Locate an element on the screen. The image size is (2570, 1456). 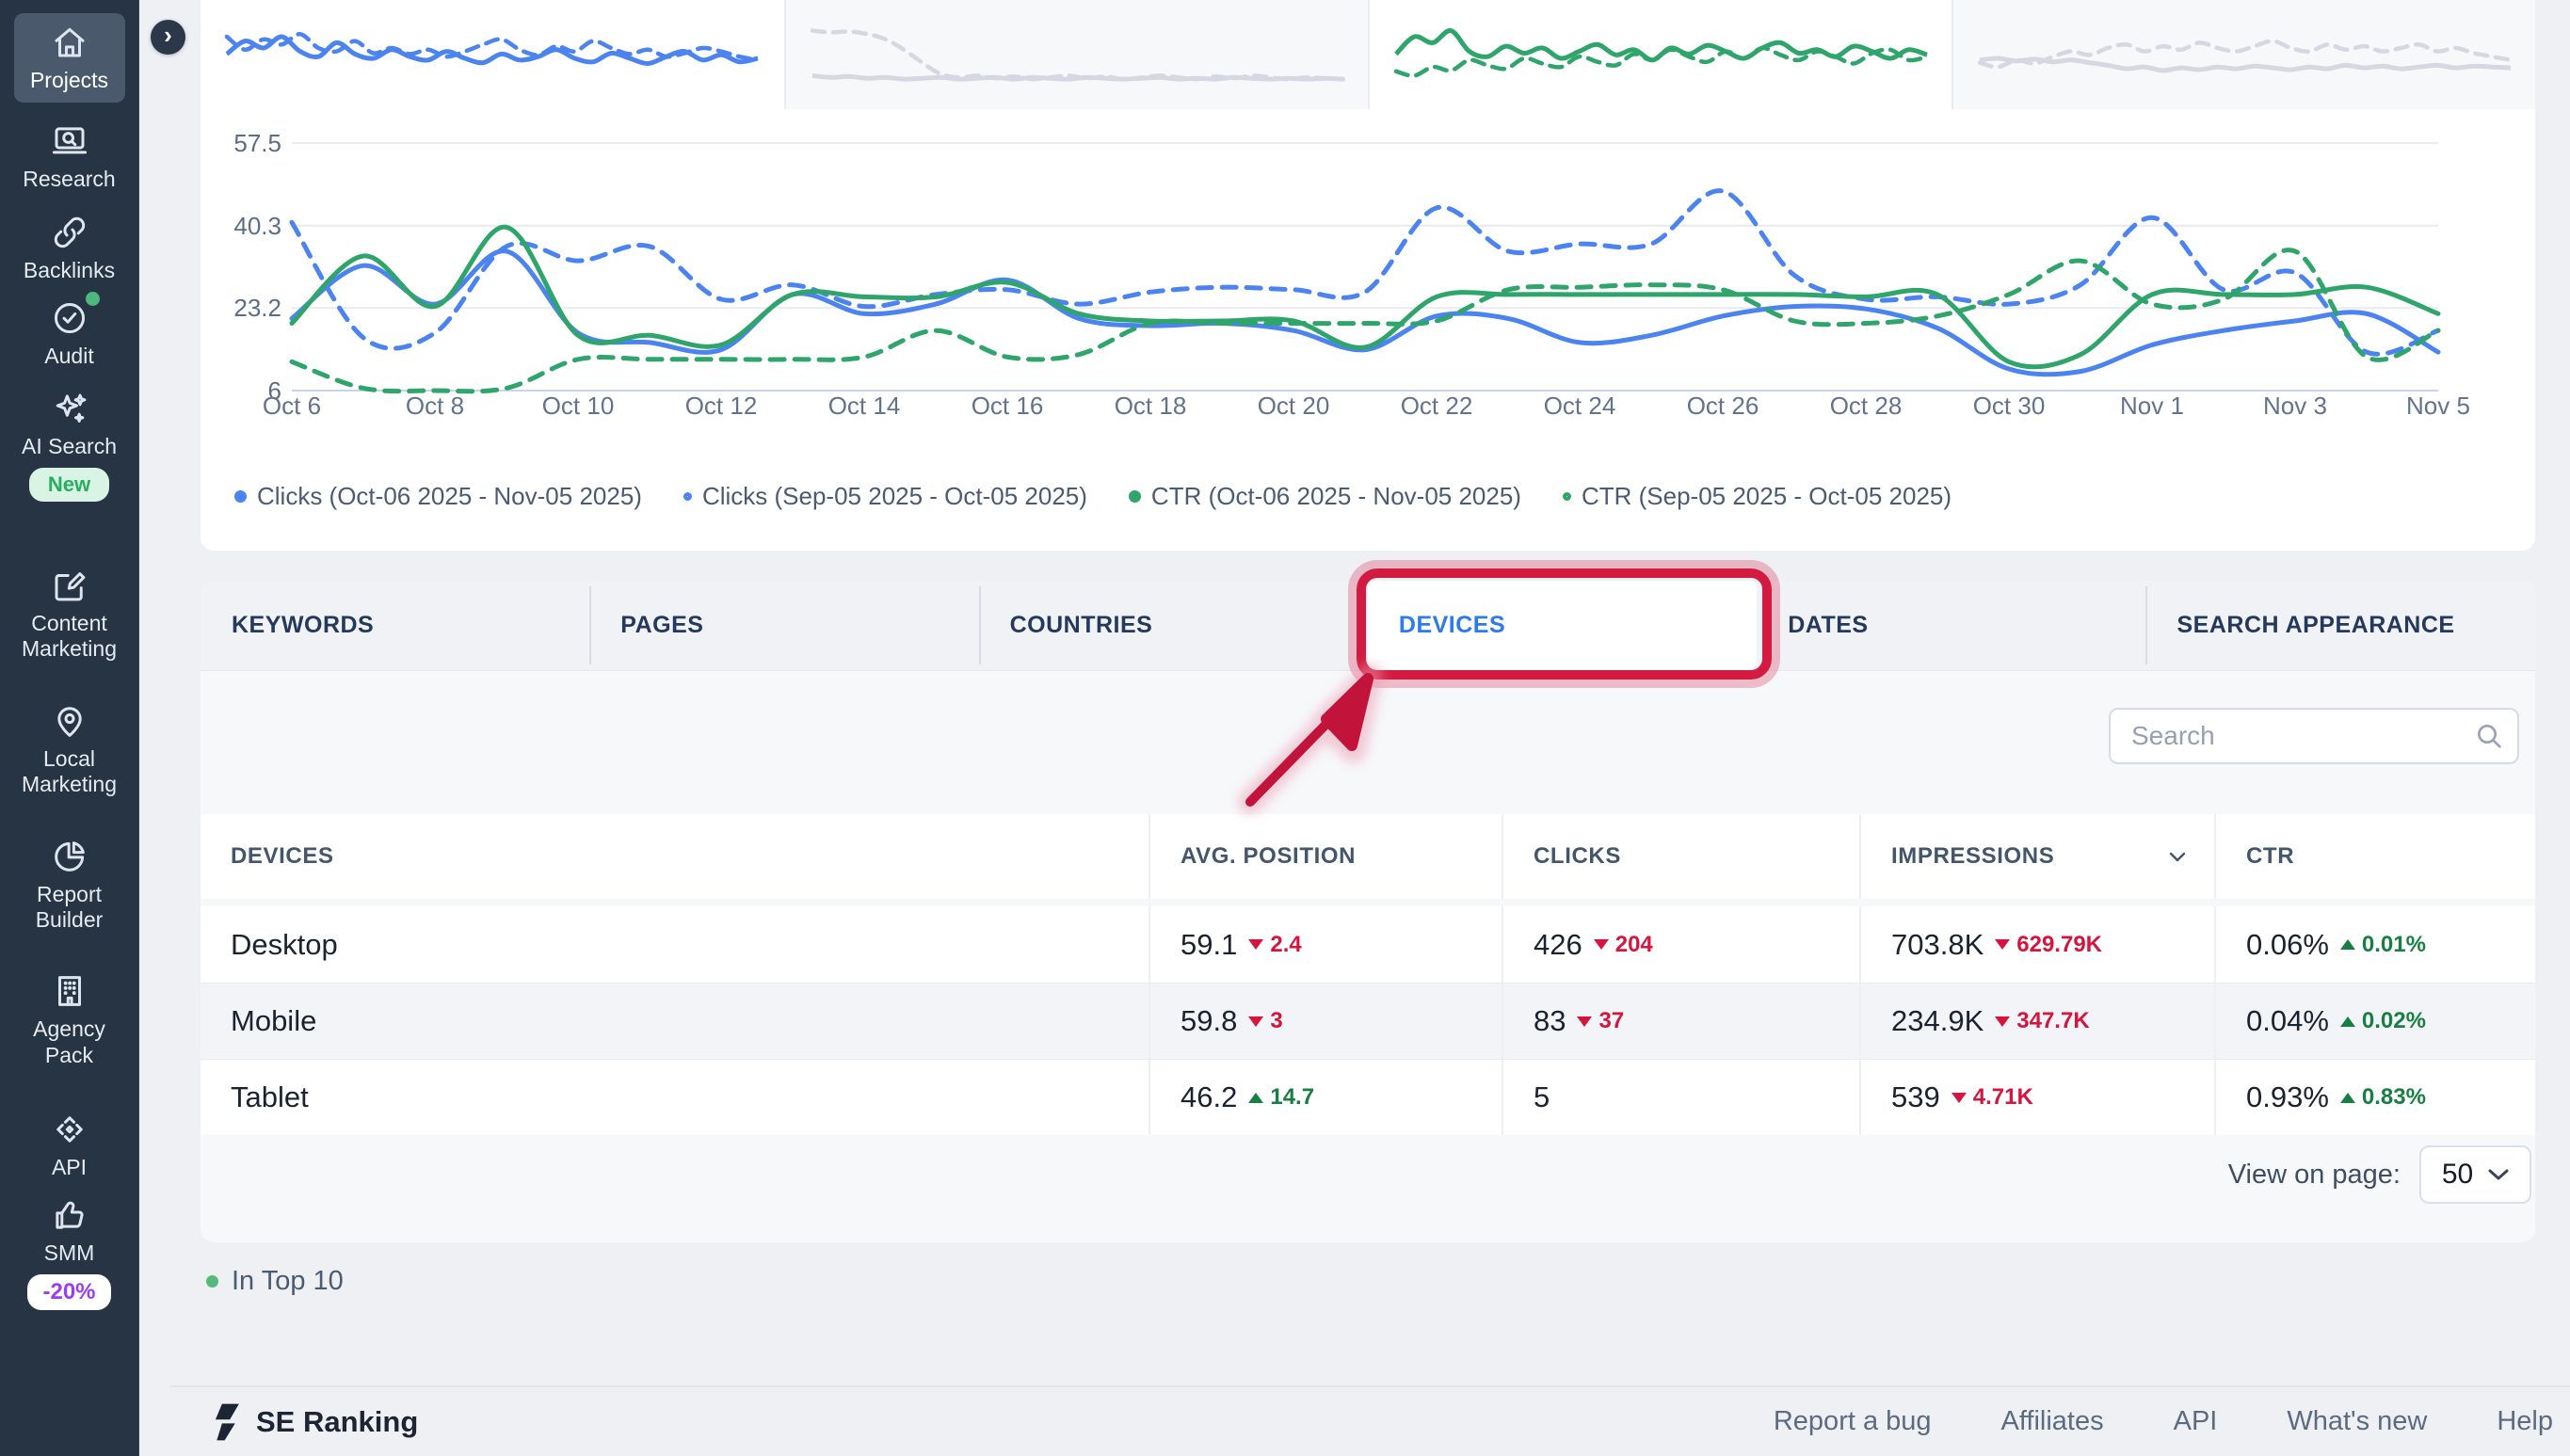
delta-value: 347.7K is located at coordinates (2053, 1020).